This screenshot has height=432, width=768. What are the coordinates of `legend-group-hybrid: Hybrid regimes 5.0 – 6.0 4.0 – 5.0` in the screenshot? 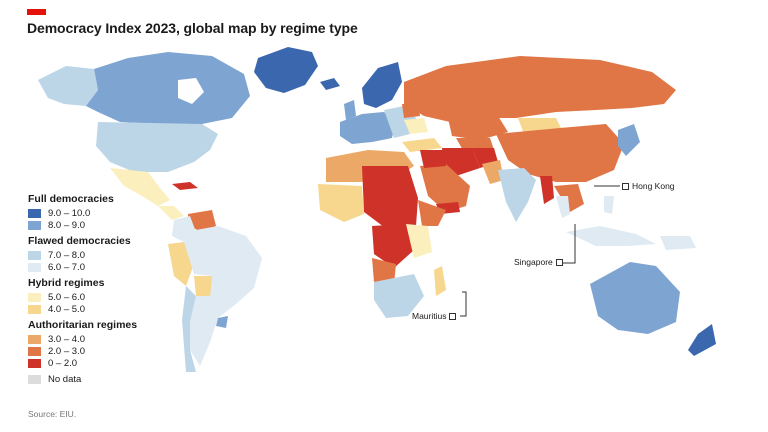 It's located at (108, 296).